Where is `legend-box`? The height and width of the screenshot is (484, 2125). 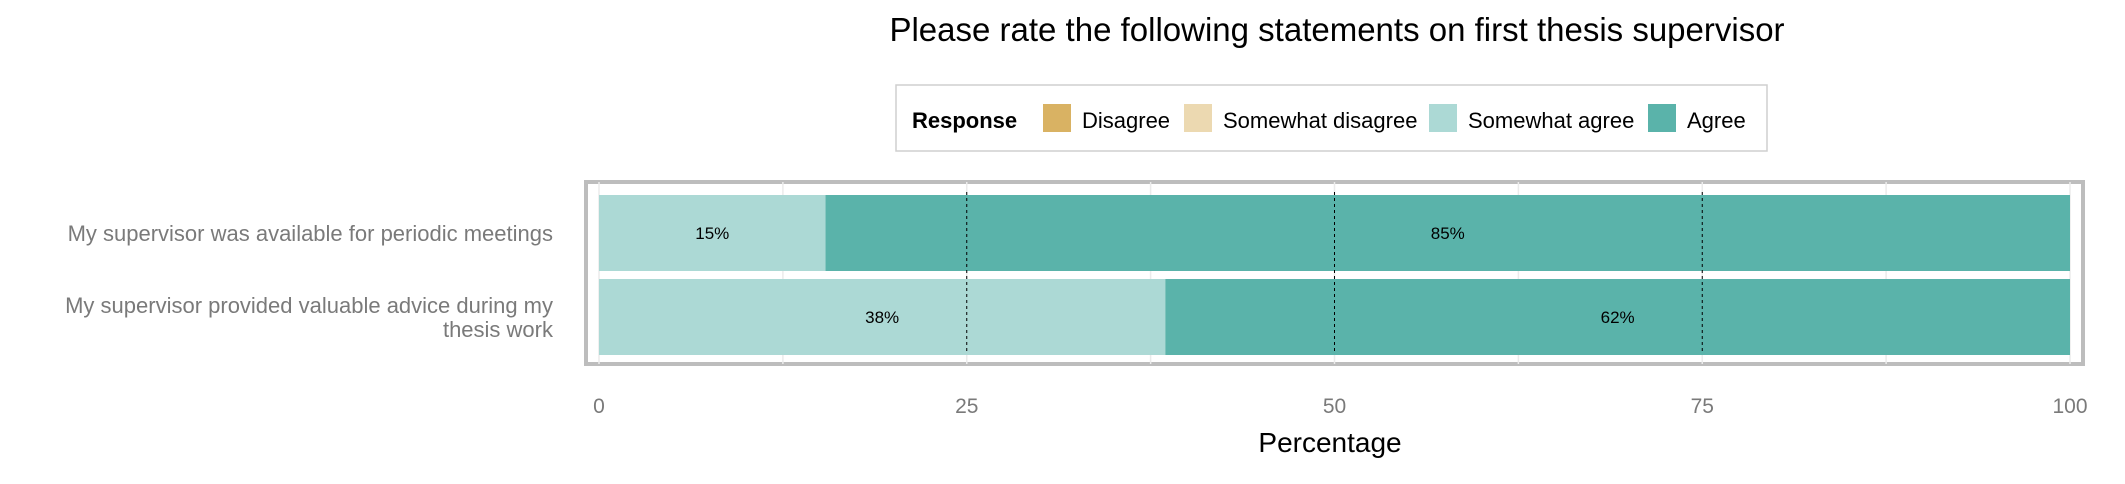
legend-box is located at coordinates (1331, 118).